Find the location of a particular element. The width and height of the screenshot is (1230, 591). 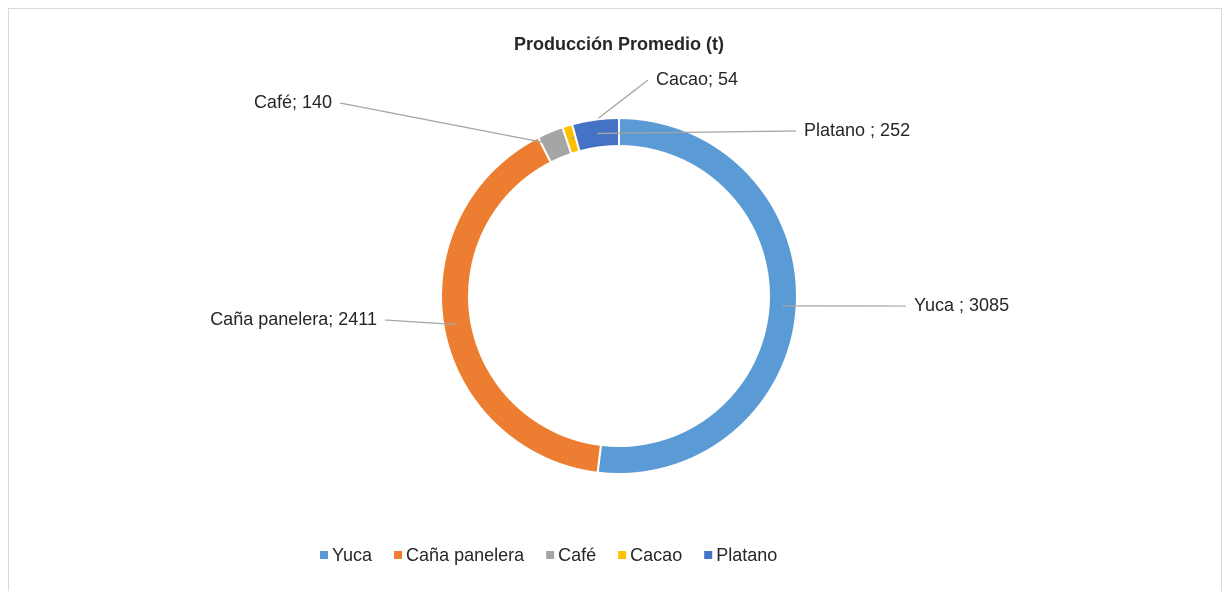

data-label: Caña panelera; 2411 is located at coordinates (293, 319).